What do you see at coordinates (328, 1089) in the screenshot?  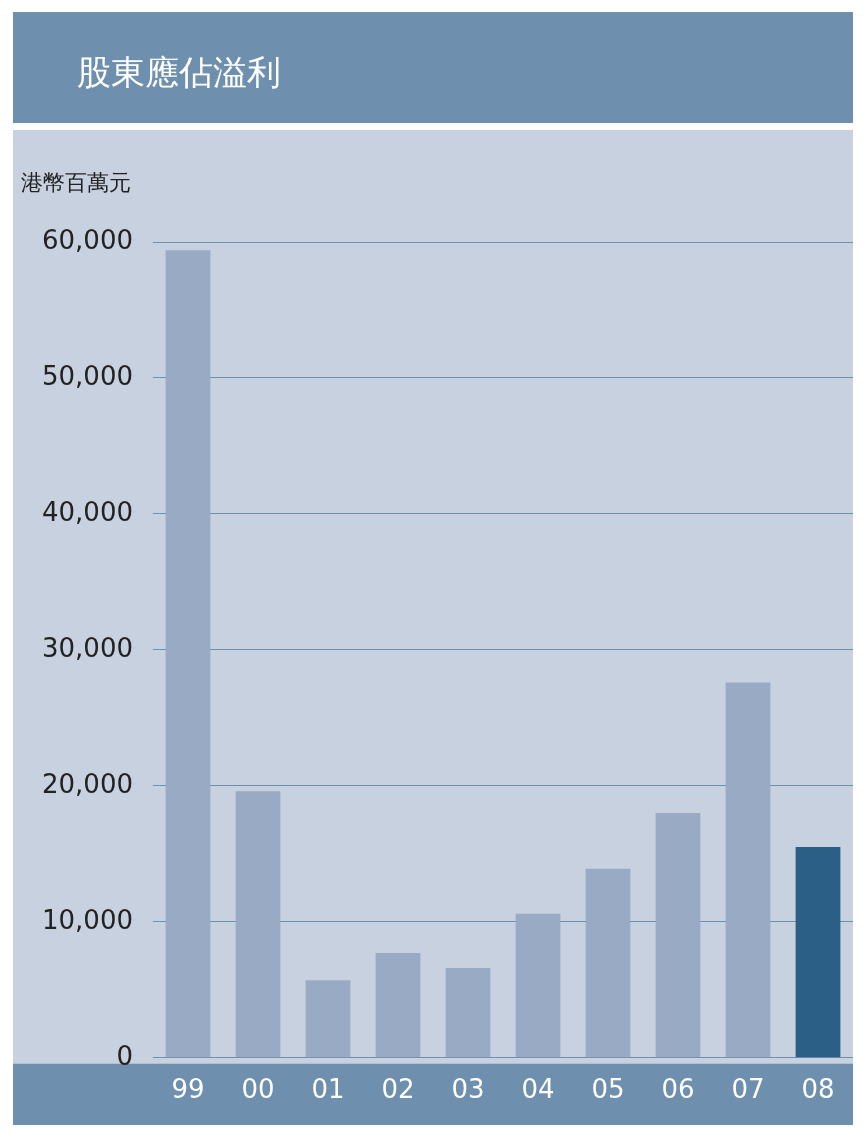 I see `x-tick-label: 01` at bounding box center [328, 1089].